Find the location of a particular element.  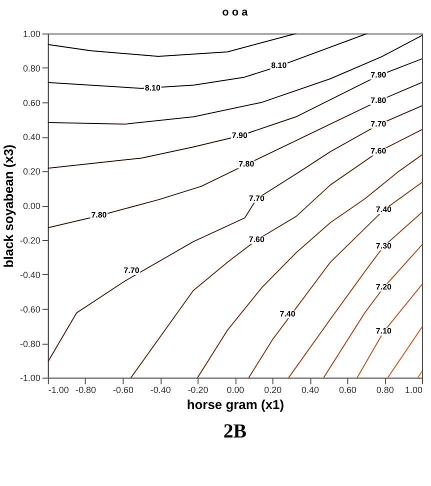

y-tick-label: -0.20 is located at coordinates (30, 241).